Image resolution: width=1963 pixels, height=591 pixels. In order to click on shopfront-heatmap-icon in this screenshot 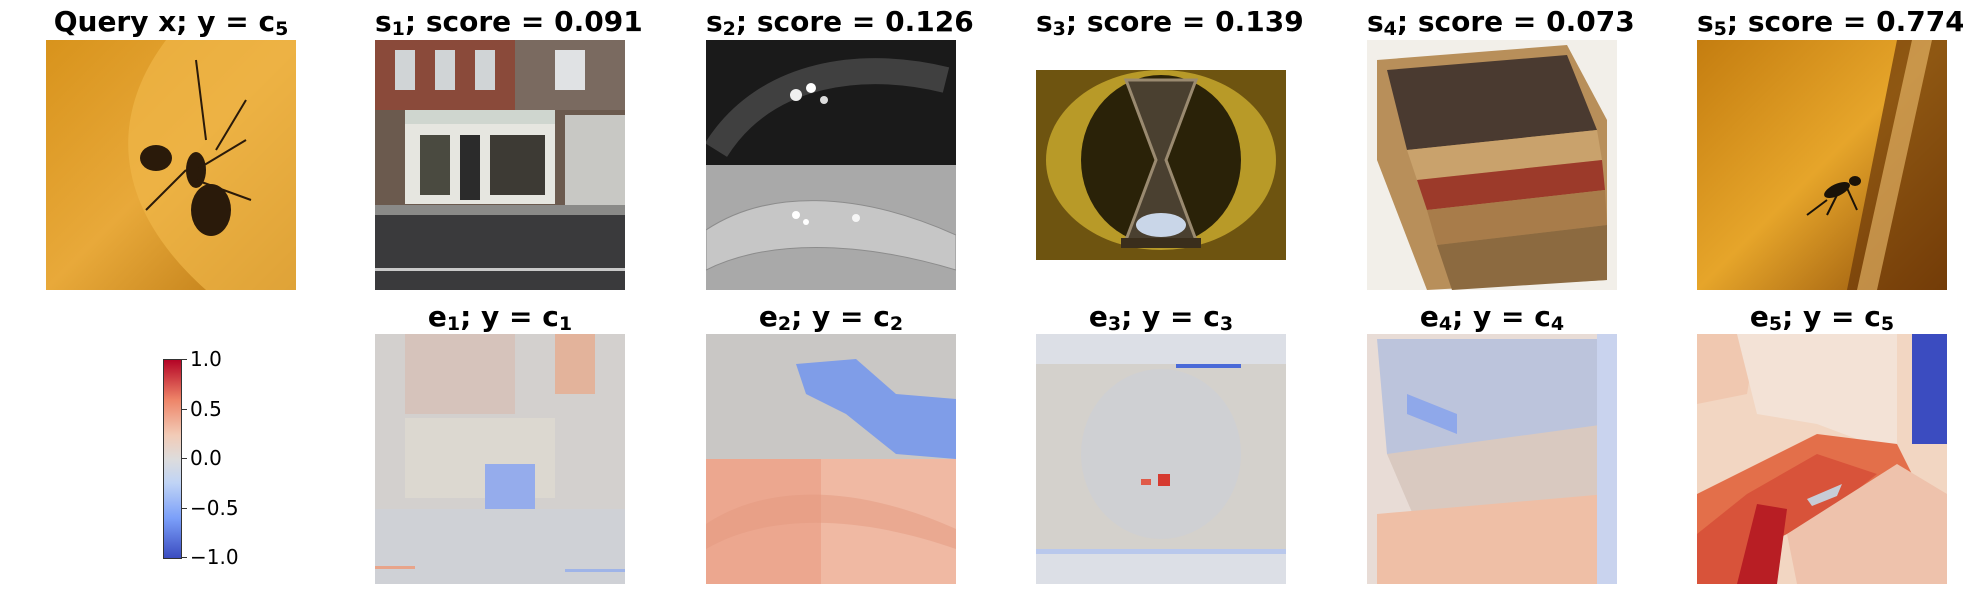, I will do `click(500, 459)`.